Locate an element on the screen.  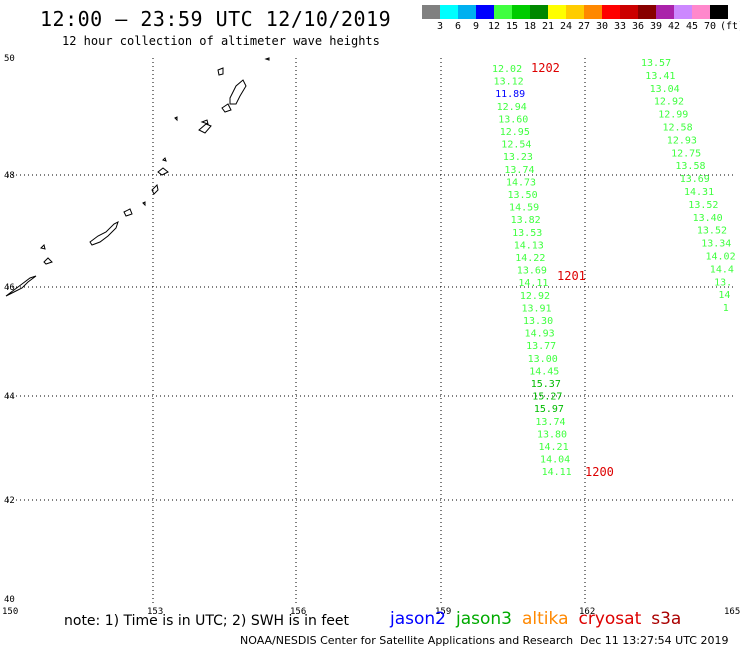
legend-label: 42 is located at coordinates (674, 26).